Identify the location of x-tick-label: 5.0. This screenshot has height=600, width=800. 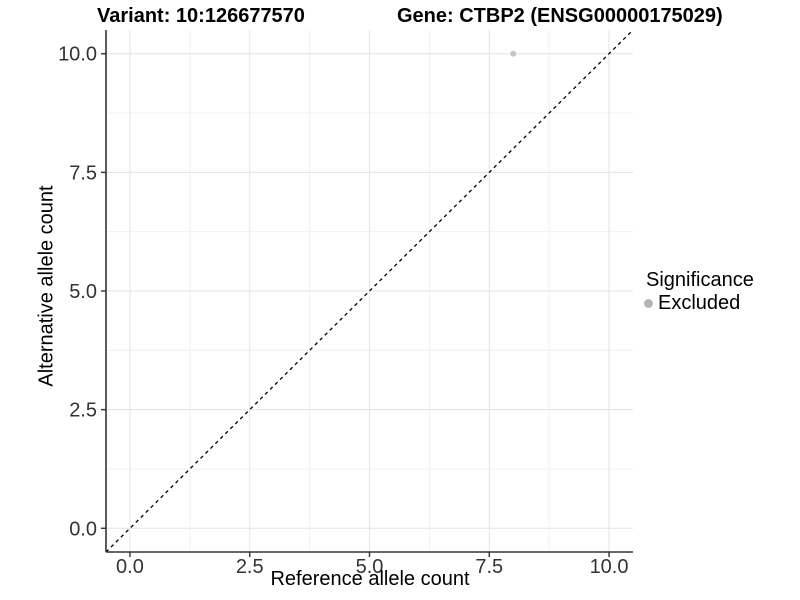
(370, 567).